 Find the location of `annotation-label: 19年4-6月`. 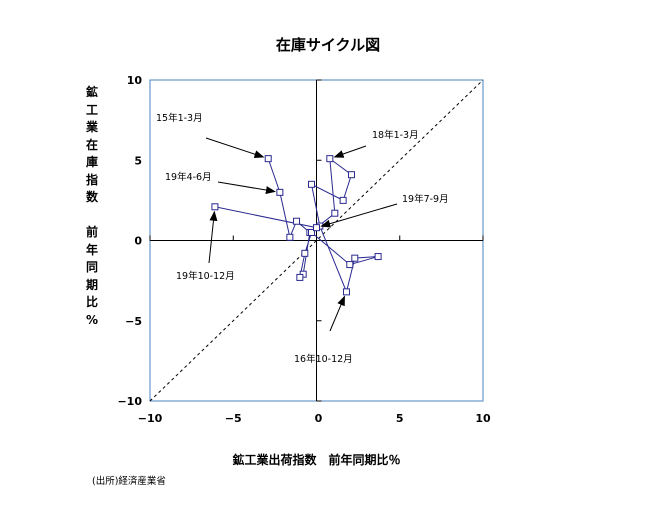

annotation-label: 19年4-6月 is located at coordinates (188, 177).